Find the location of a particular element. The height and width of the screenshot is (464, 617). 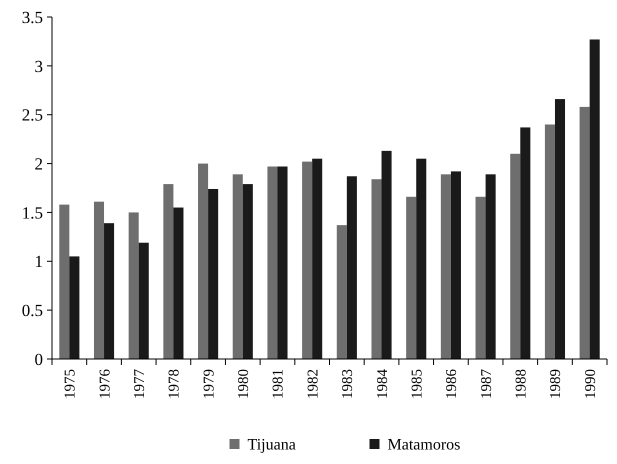

x-tick-label: 1977 is located at coordinates (140, 383).